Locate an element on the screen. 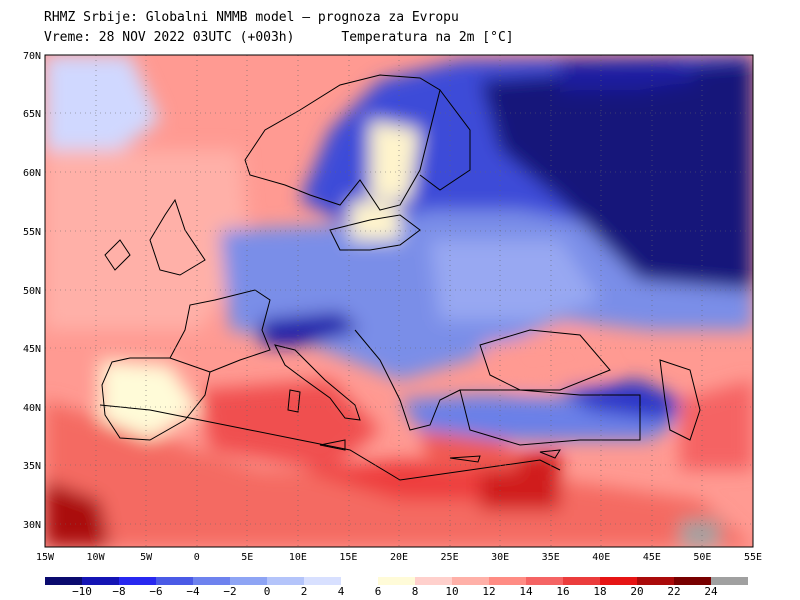 This screenshot has height=600, width=800. lon-label: 50E is located at coordinates (702, 557).